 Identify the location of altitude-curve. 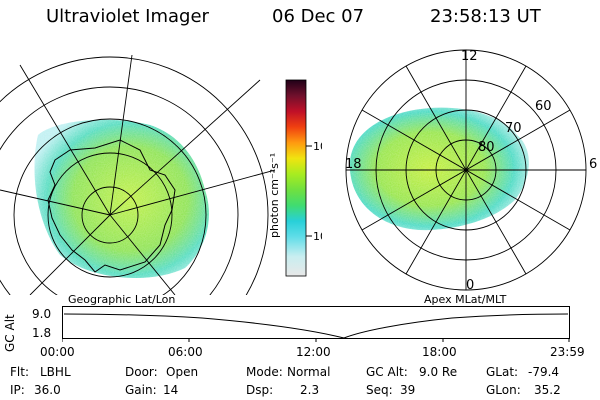
(316, 326).